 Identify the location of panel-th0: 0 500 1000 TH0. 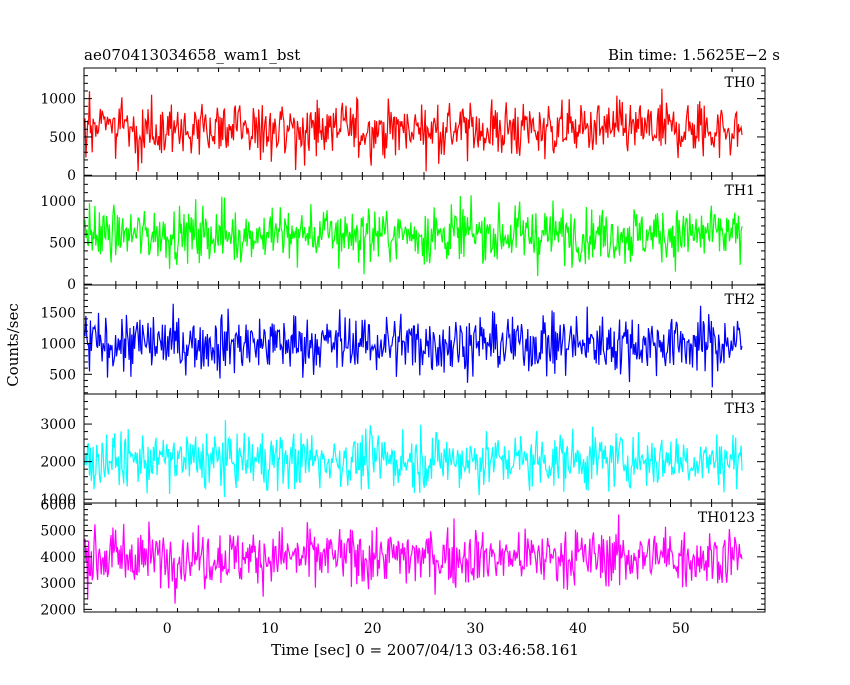
(403, 125).